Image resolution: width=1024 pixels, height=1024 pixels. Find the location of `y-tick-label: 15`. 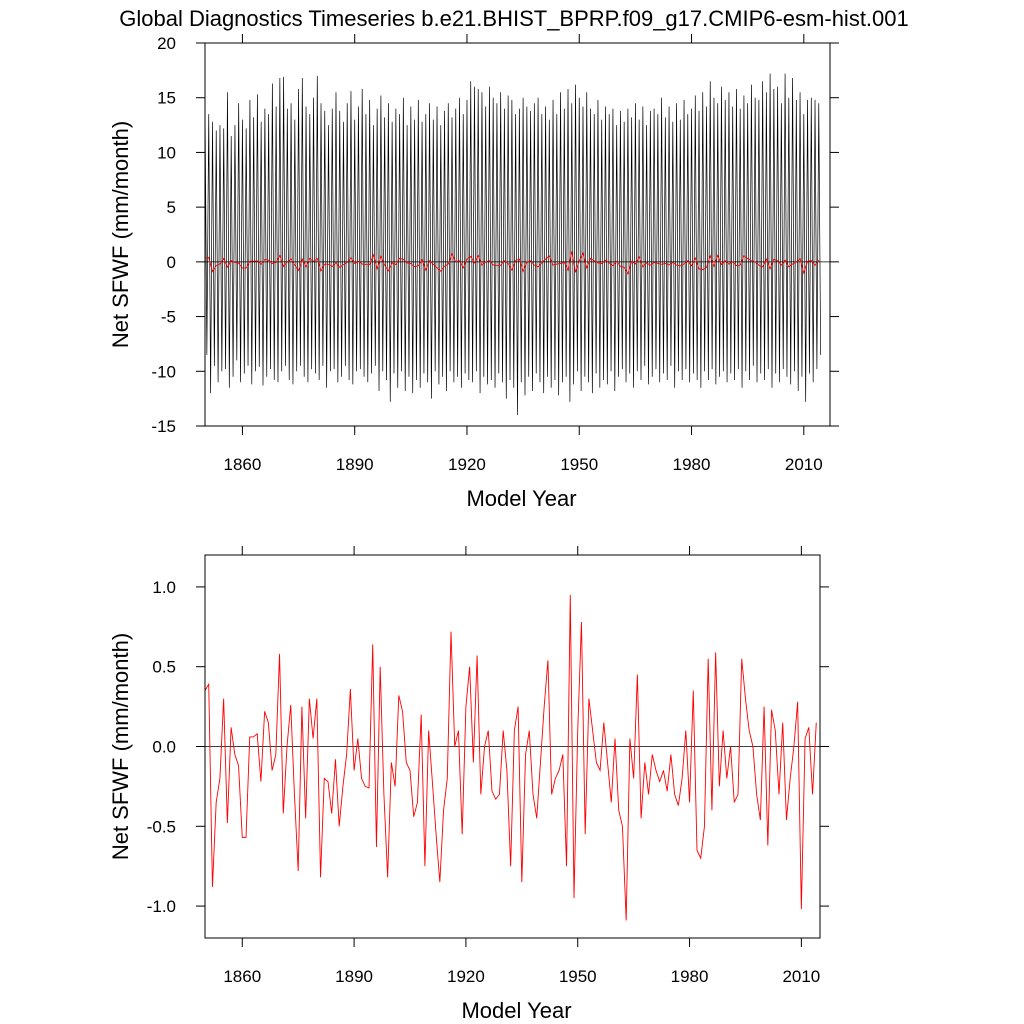

y-tick-label: 15 is located at coordinates (166, 98).